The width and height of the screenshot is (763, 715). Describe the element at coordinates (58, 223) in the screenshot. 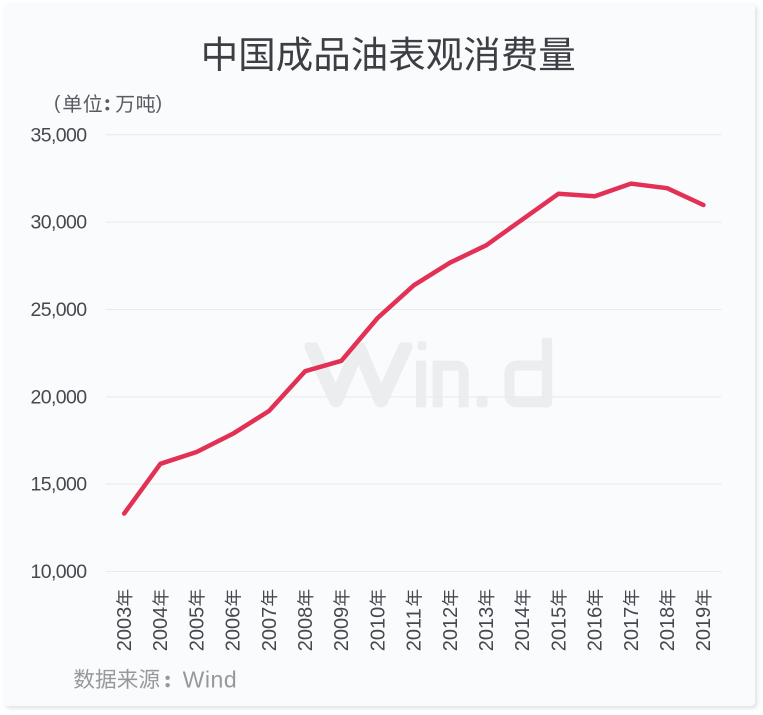

I see `svg-text: 30,000` at that location.